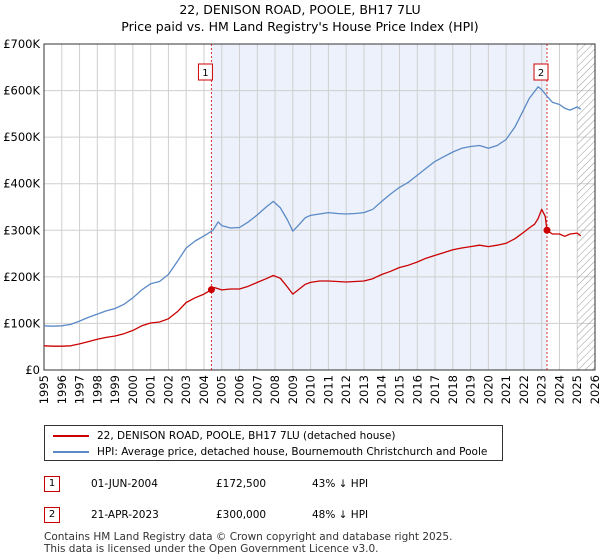 This screenshot has width=600, height=560. I want to click on x-tick-label: 2013, so click(364, 389).